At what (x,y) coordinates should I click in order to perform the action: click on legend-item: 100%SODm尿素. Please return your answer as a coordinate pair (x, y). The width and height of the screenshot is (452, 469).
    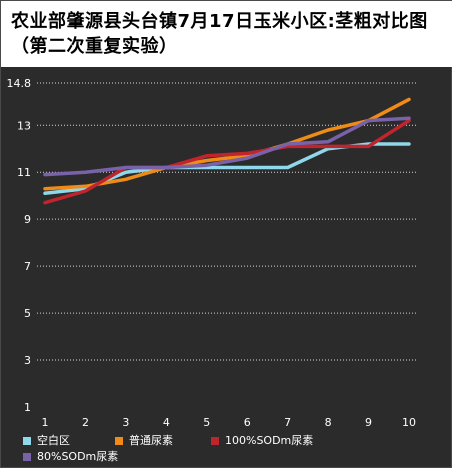
    Looking at the image, I should click on (262, 441).